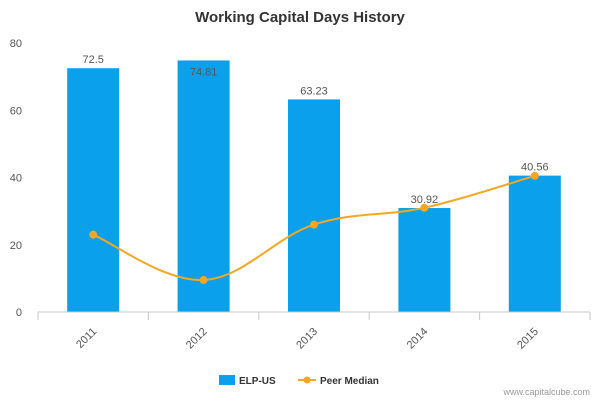 This screenshot has height=400, width=600. What do you see at coordinates (418, 339) in the screenshot?
I see `x-tick-label-2014: 2014` at bounding box center [418, 339].